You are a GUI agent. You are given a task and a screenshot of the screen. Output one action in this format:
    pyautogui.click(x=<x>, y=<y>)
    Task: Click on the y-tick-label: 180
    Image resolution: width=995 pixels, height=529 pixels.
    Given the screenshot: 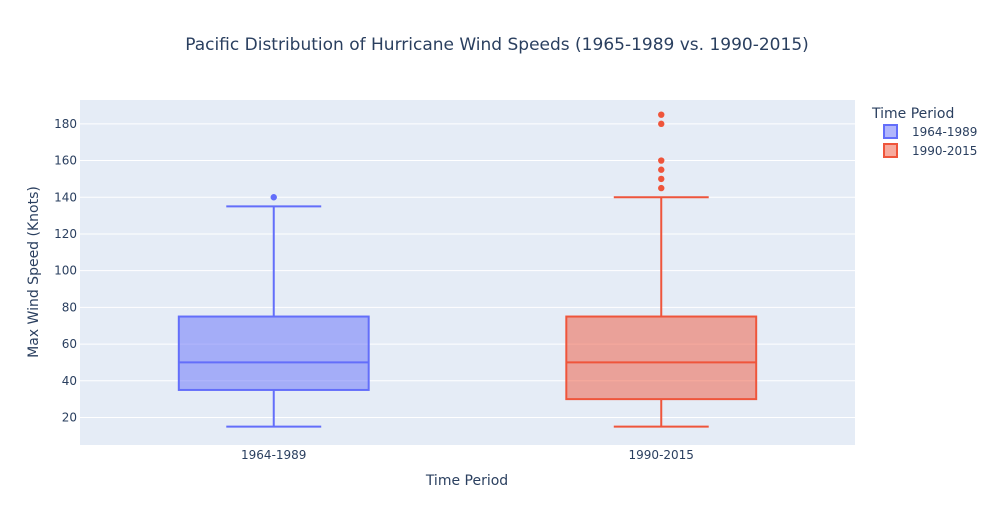 What is the action you would take?
    pyautogui.click(x=65, y=124)
    